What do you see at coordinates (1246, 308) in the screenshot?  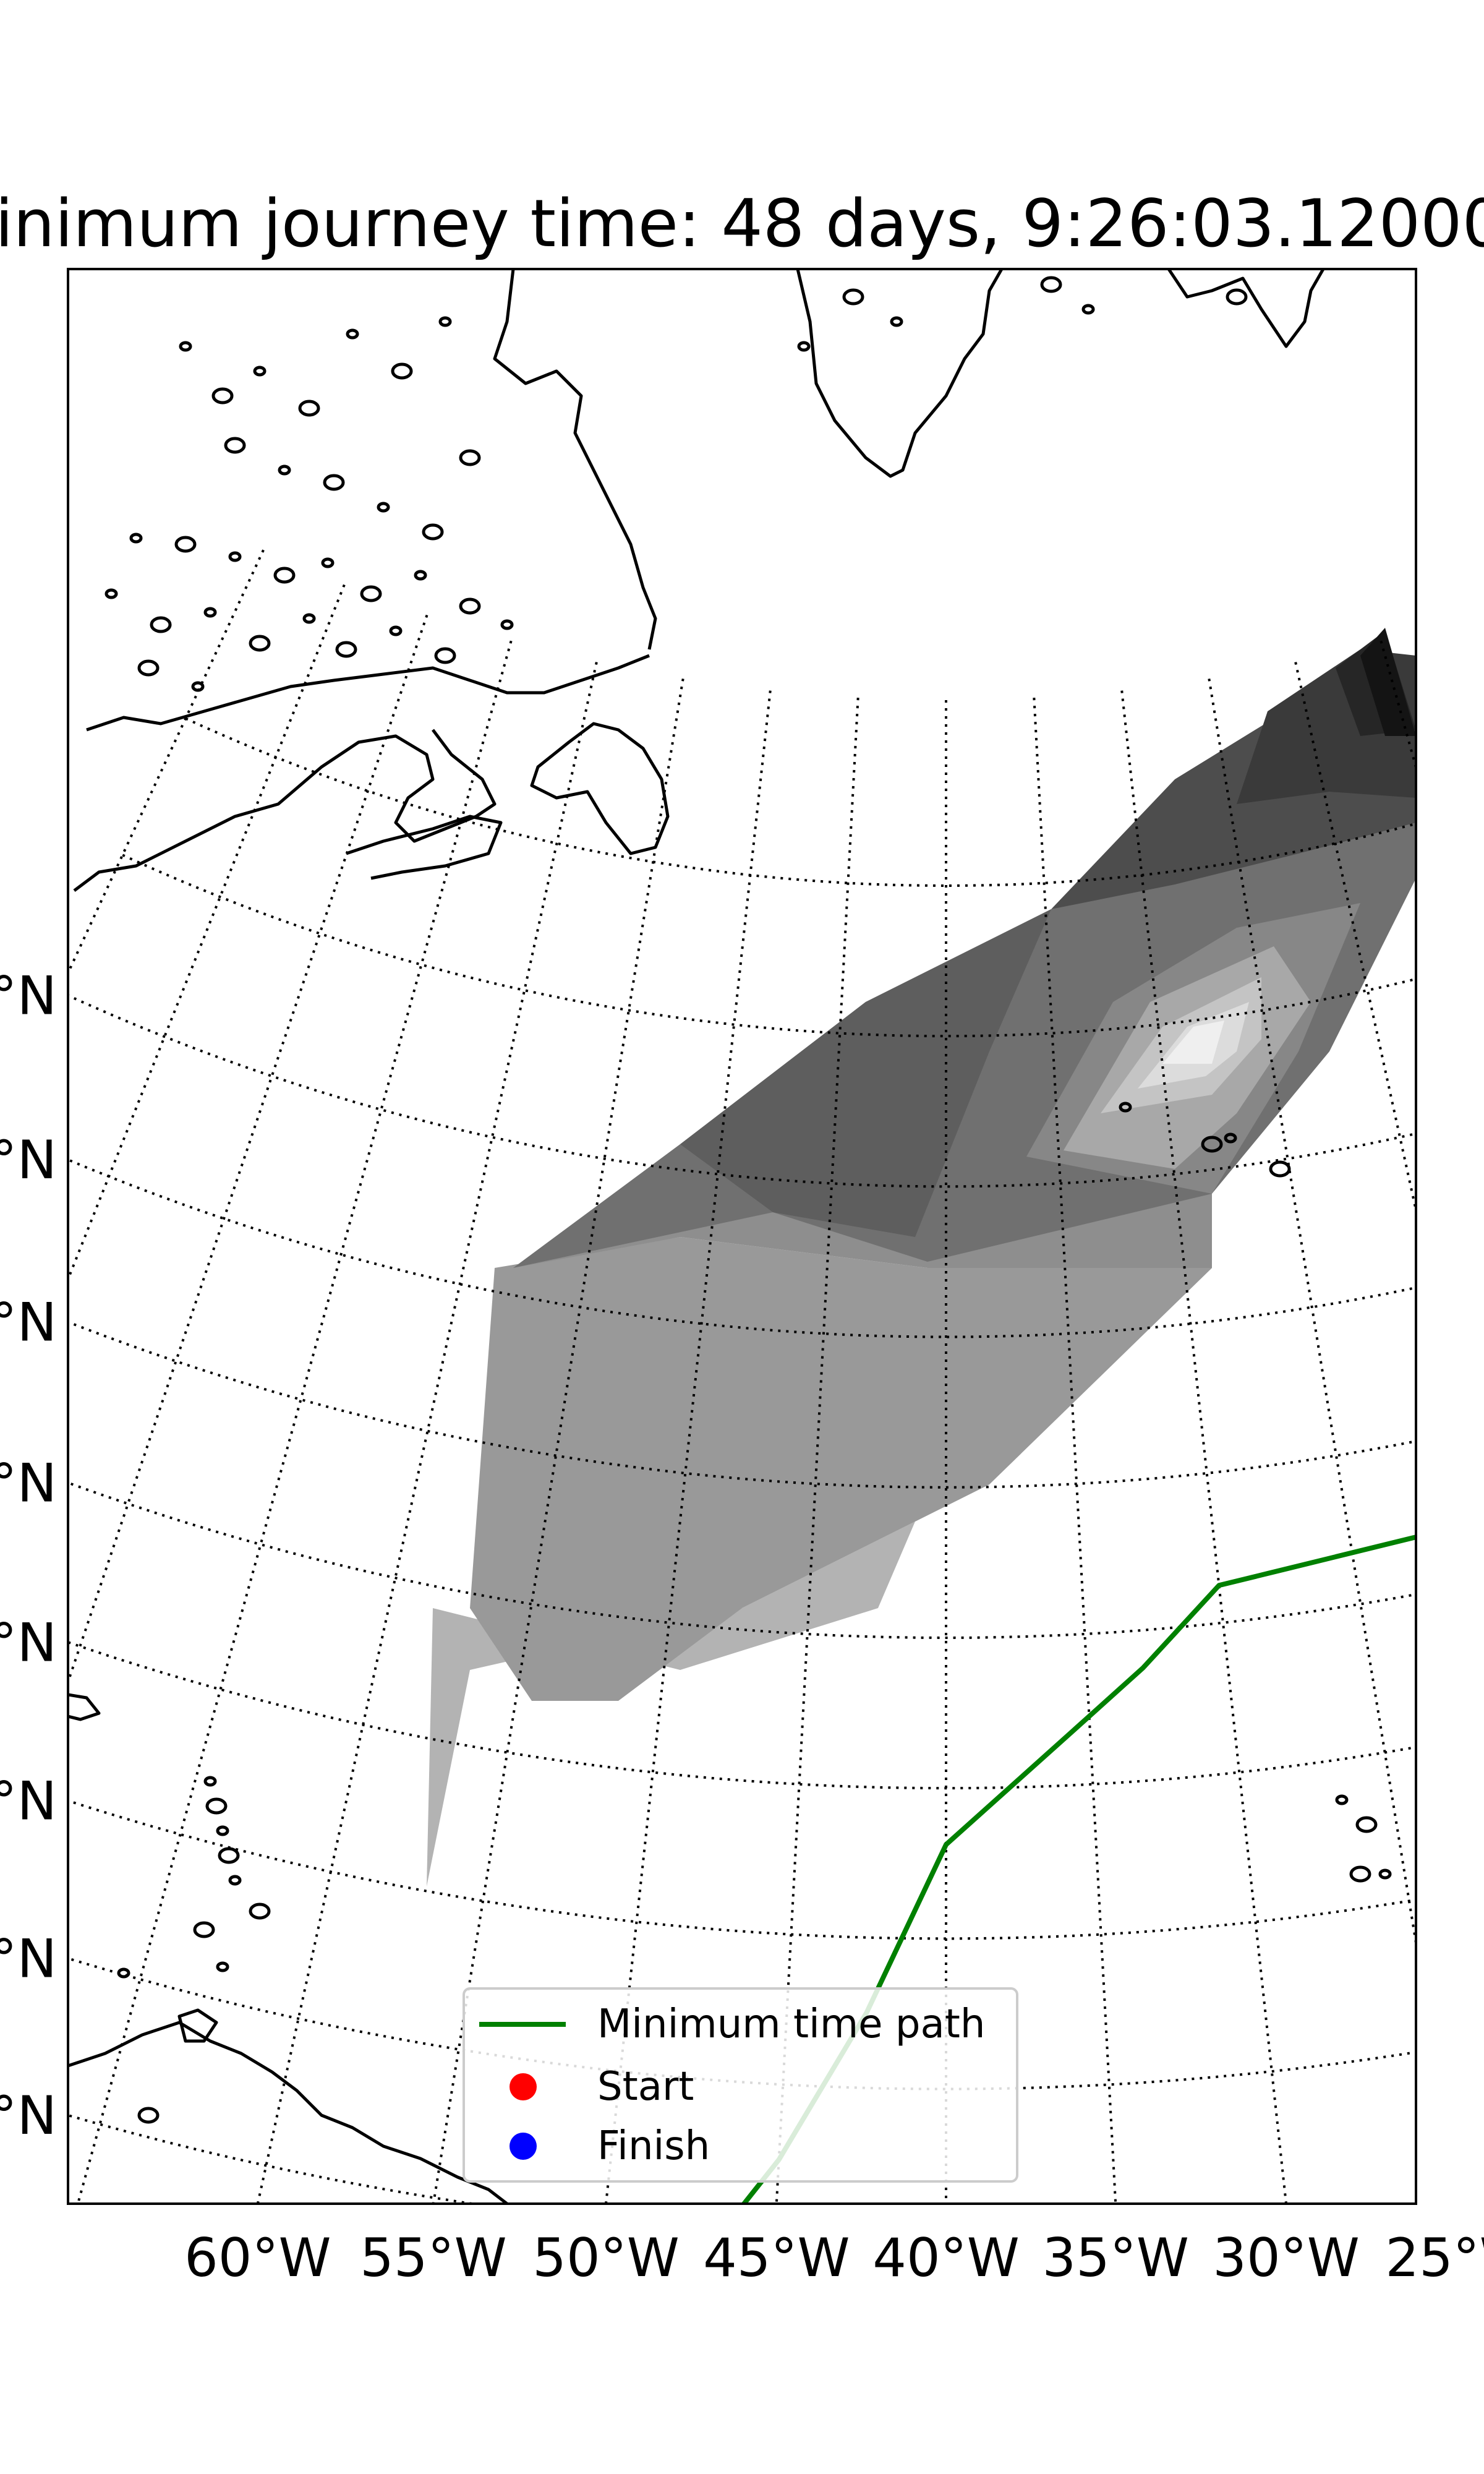 I see `greenland-east-coast` at bounding box center [1246, 308].